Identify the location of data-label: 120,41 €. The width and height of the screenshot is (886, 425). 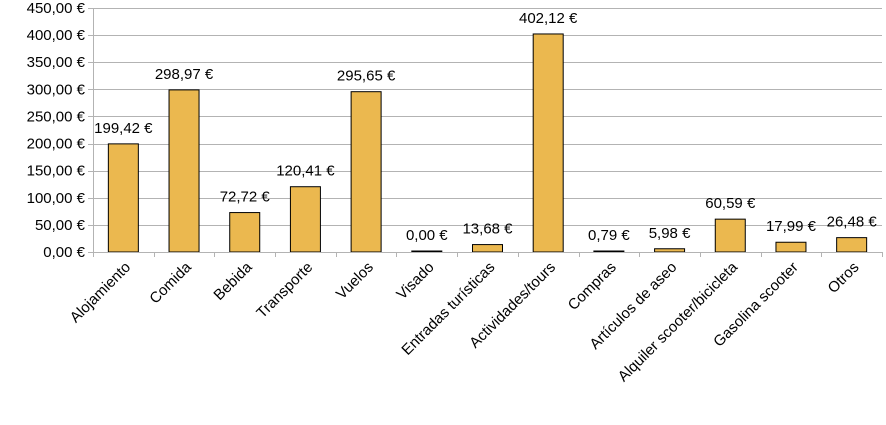
(305, 171).